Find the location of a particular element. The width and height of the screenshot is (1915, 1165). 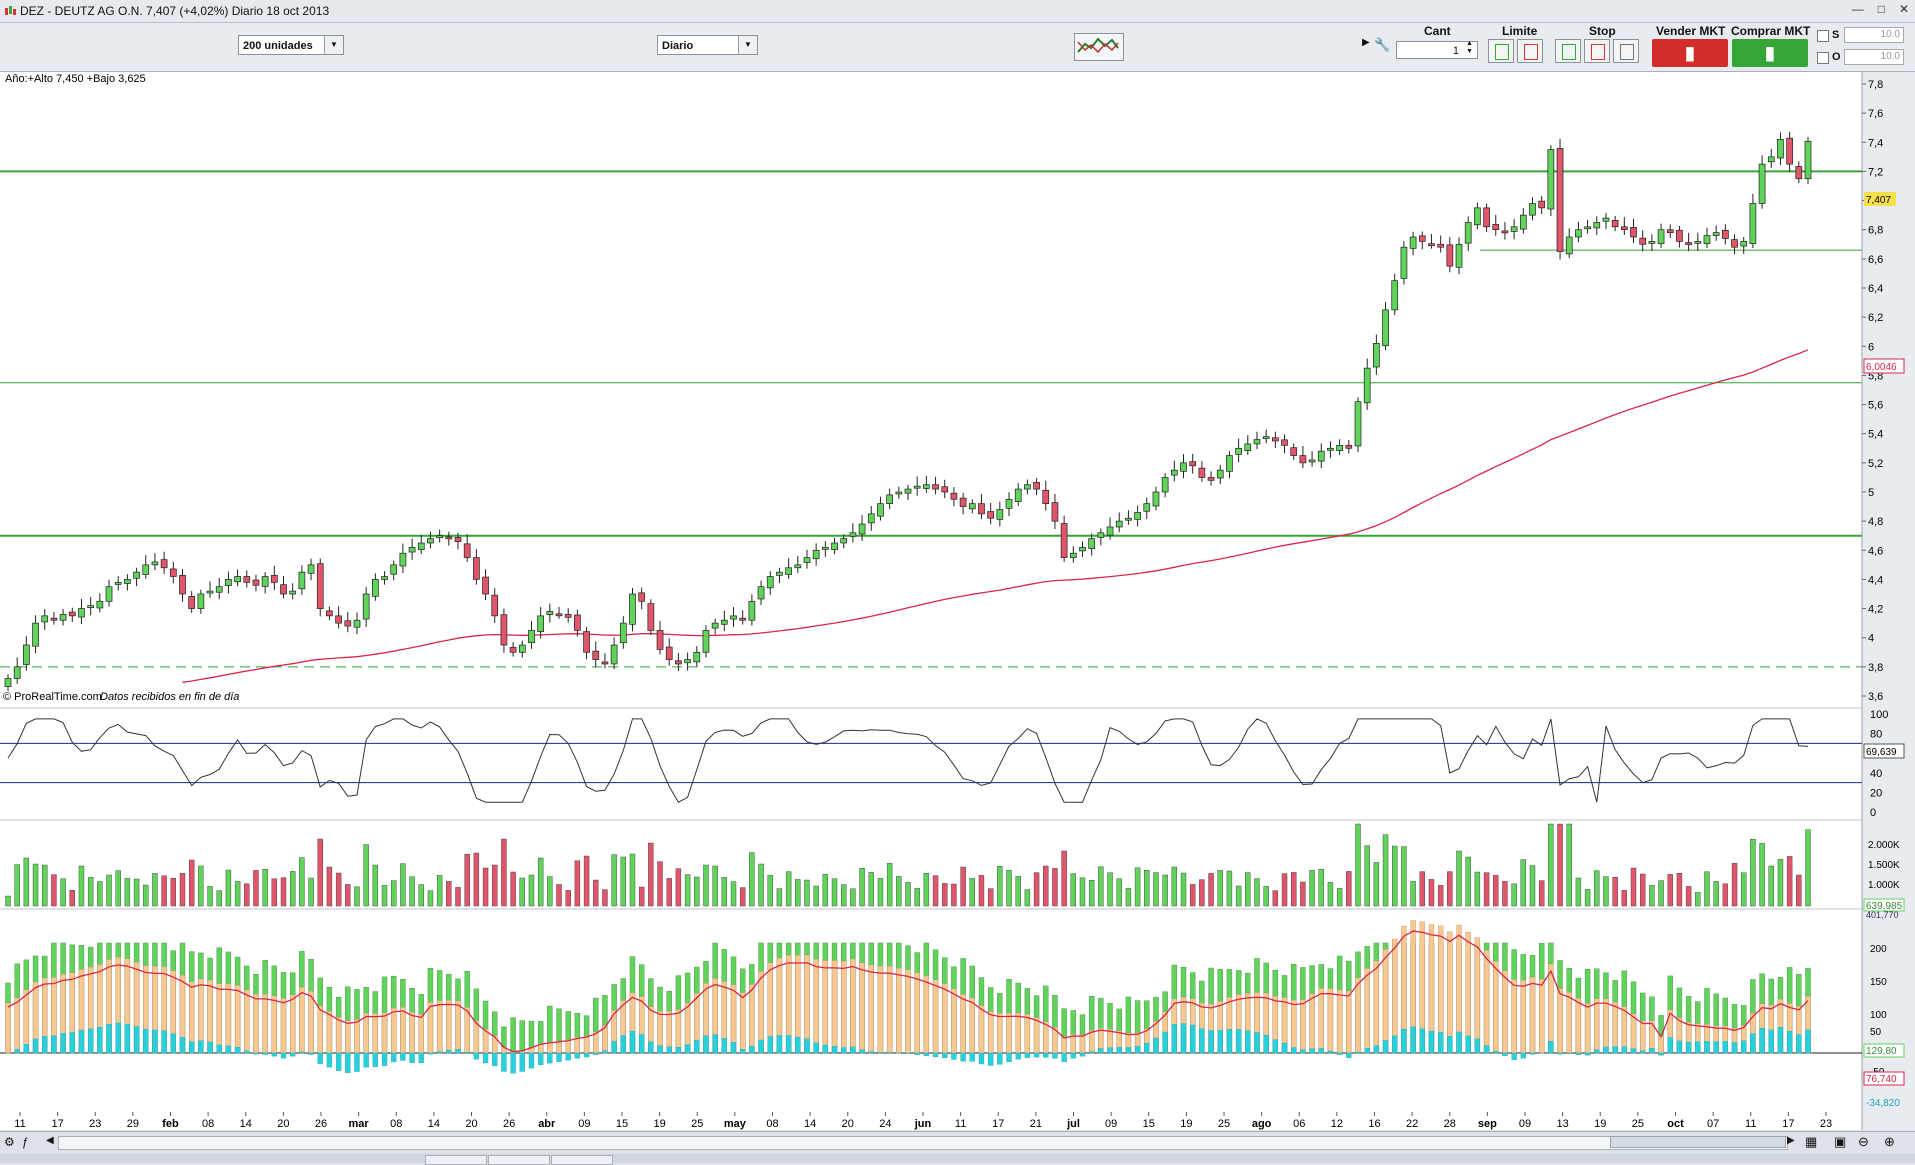

date-tick-label: 21 is located at coordinates (1036, 1124).